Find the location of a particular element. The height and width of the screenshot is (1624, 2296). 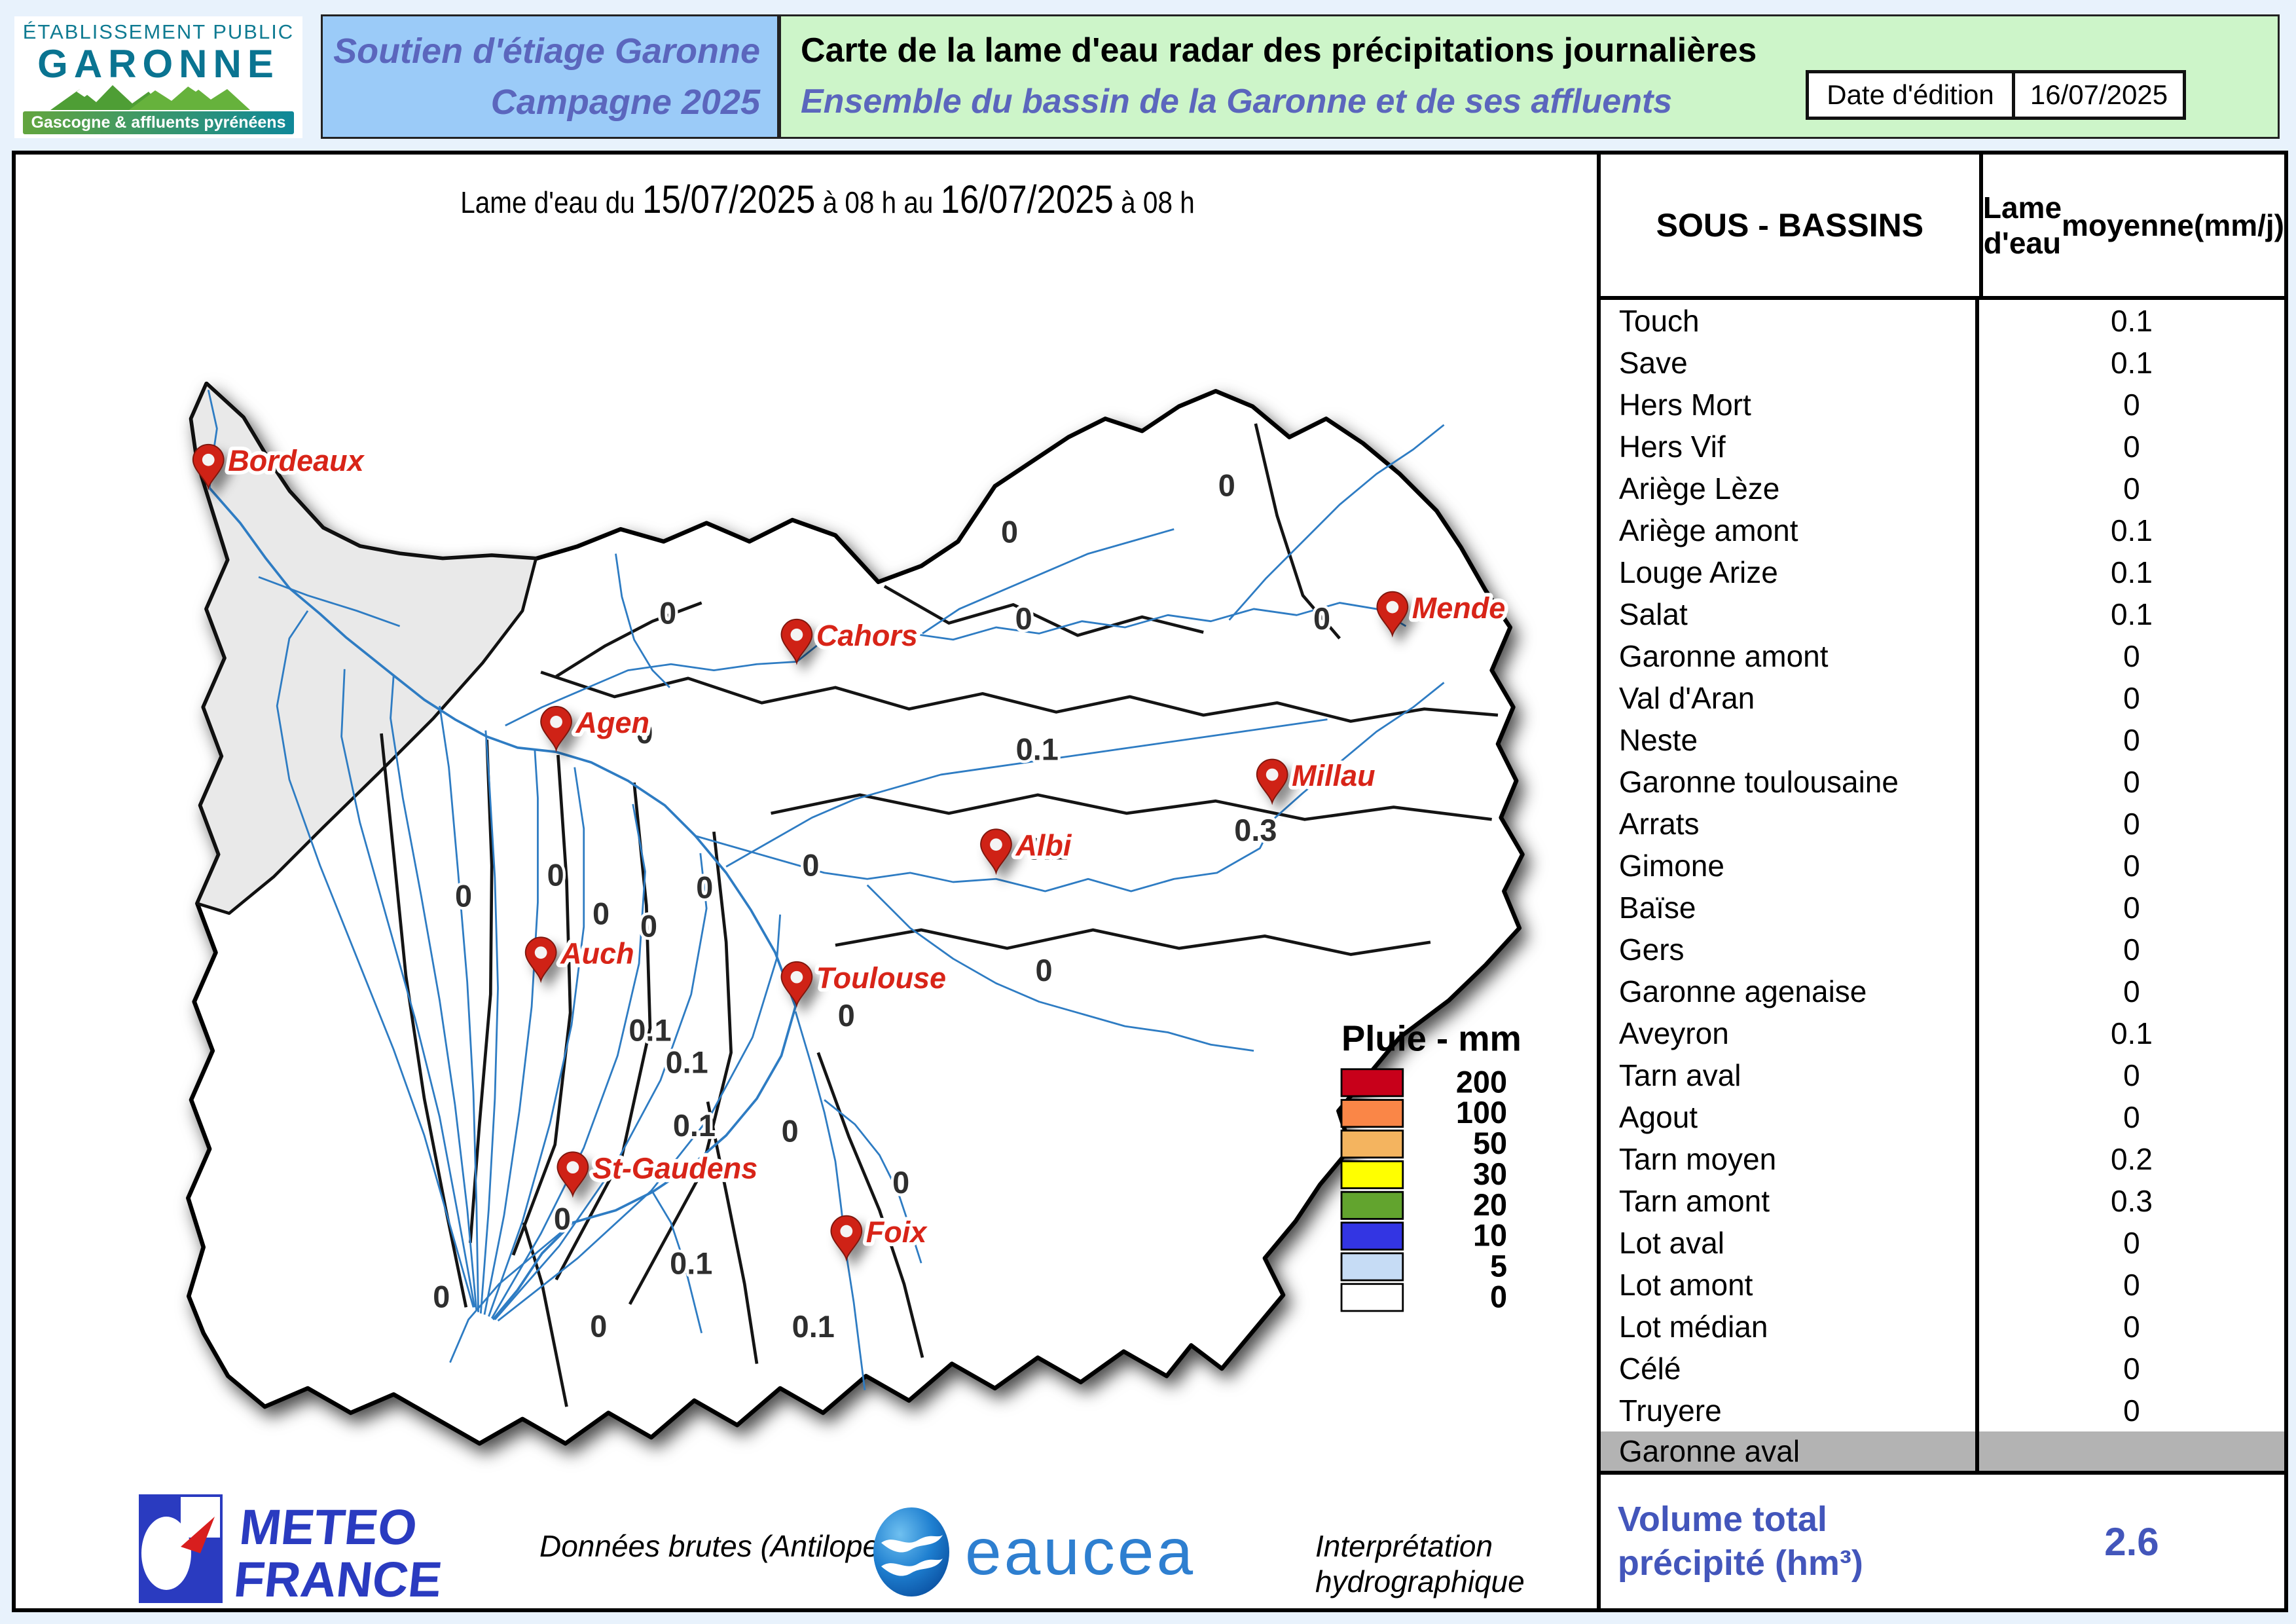

logo-banner: Gascogne & affluents pyrénéens is located at coordinates (158, 123).